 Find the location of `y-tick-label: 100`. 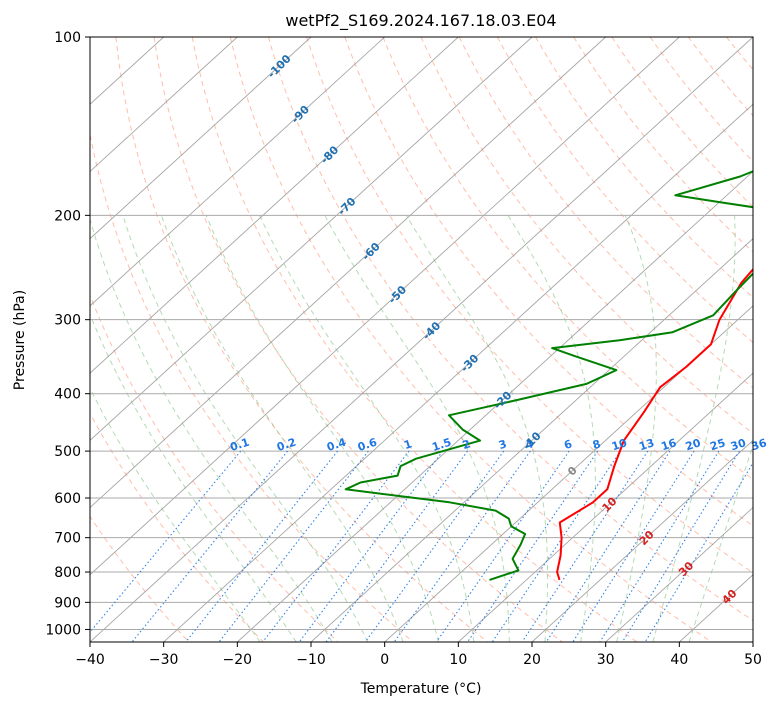

y-tick-label: 100 is located at coordinates (67, 38).